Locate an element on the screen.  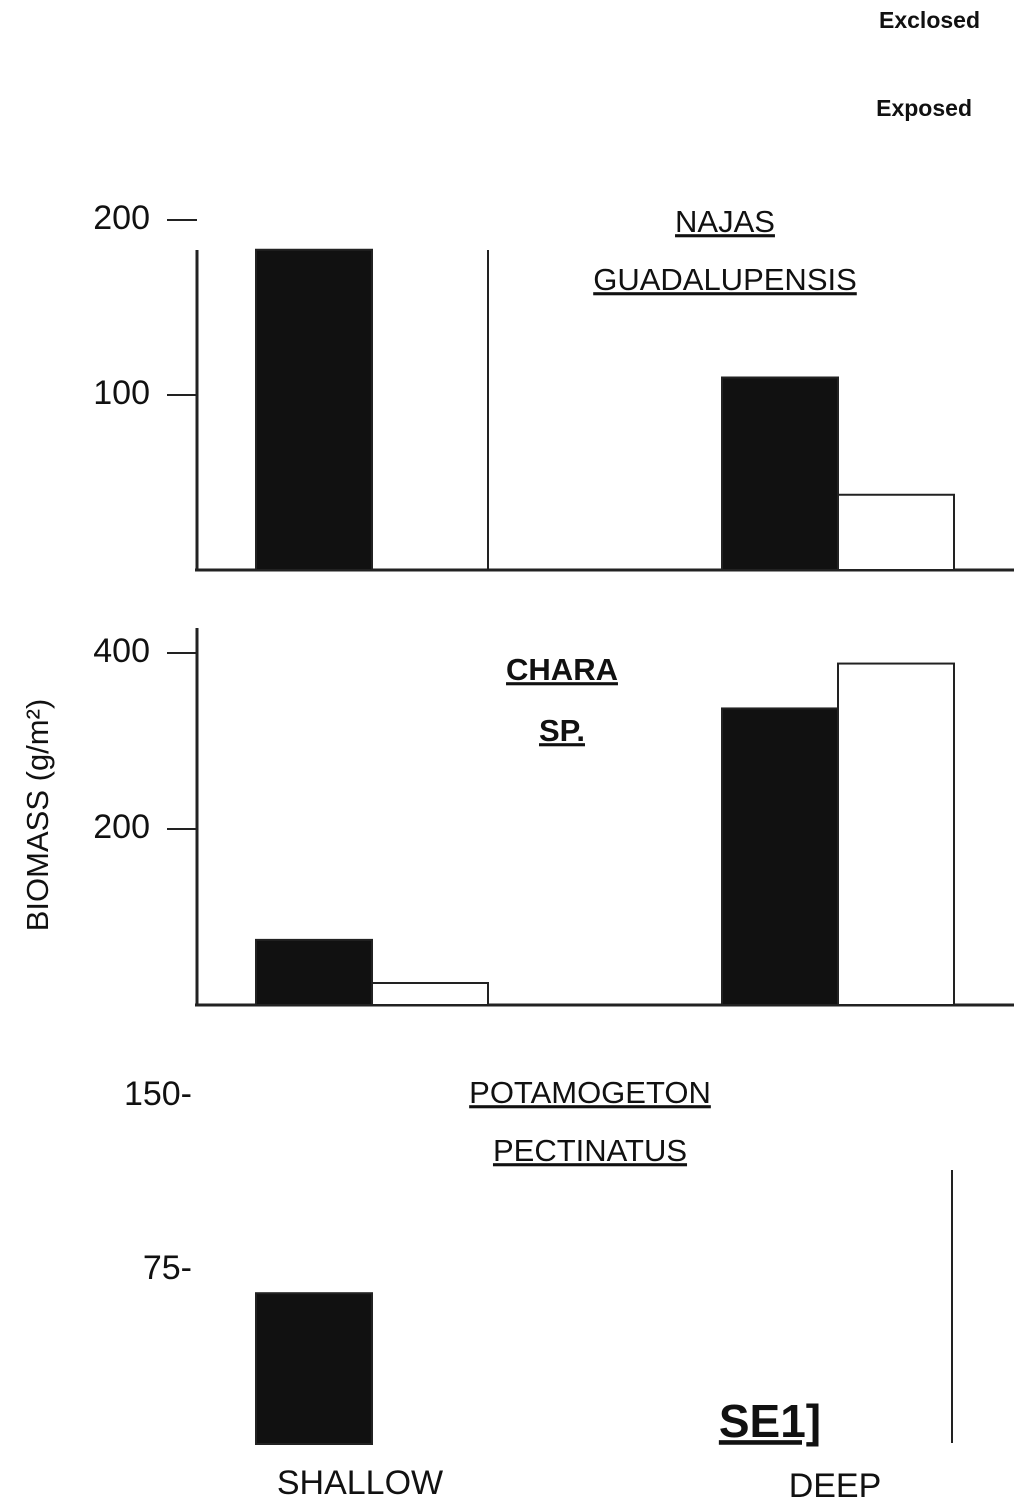
category-label: DEEP is located at coordinates (835, 1486).